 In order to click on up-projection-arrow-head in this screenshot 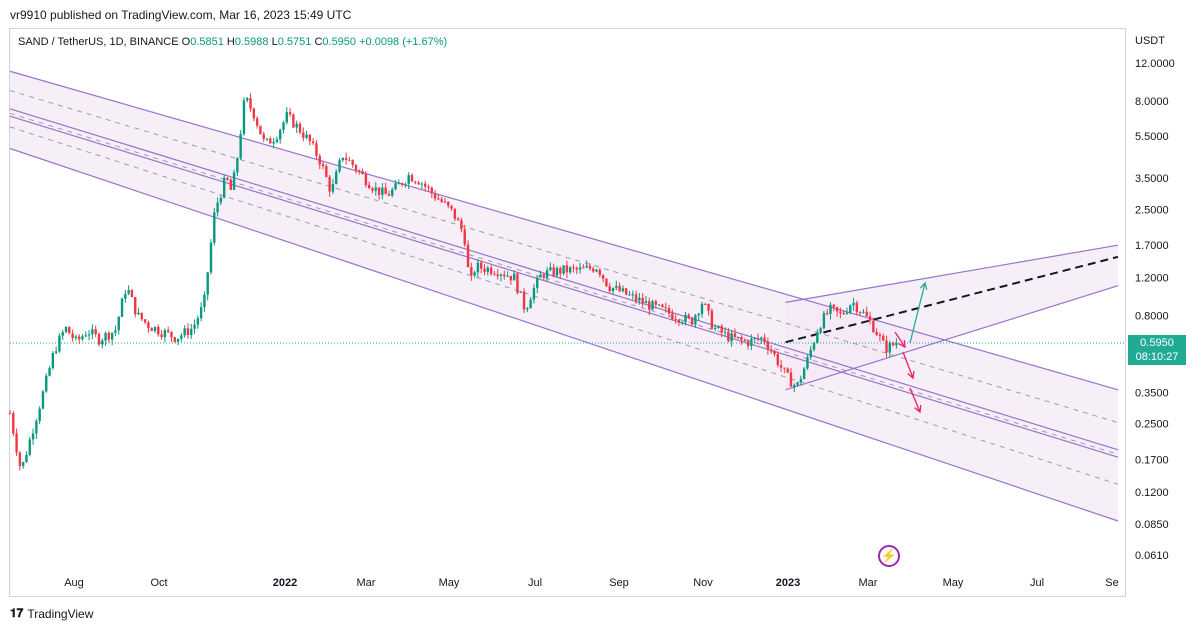, I will do `click(923, 285)`.